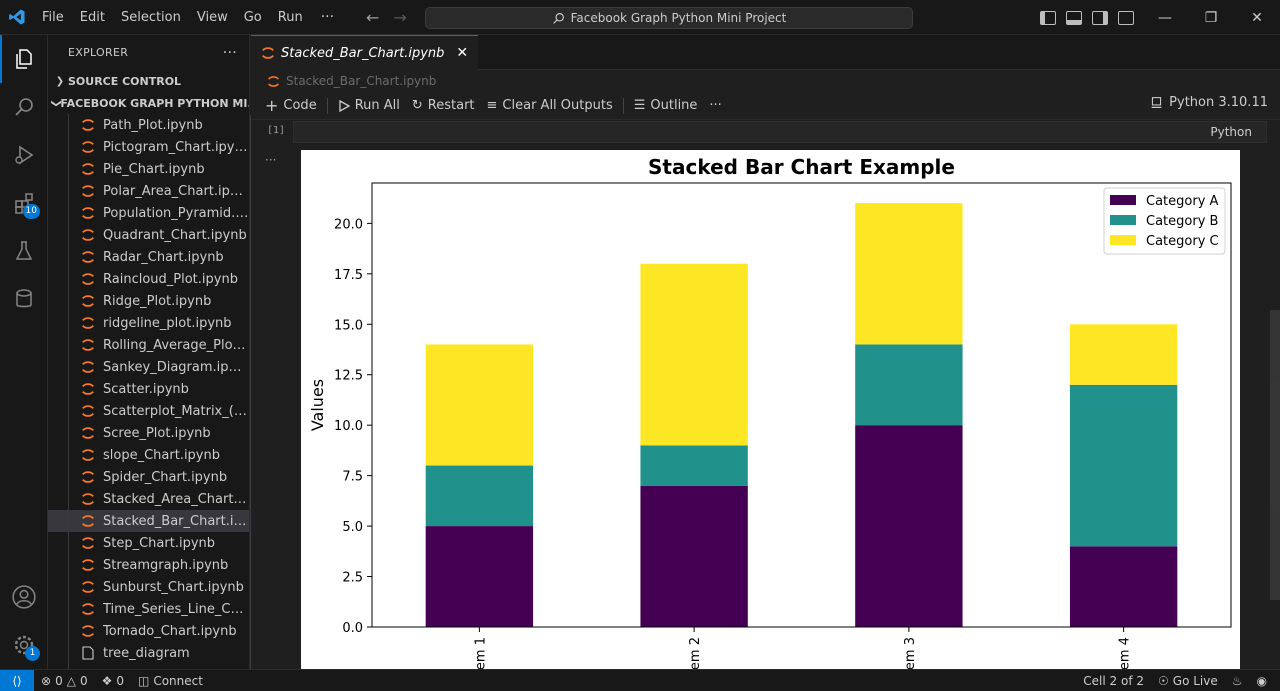  I want to click on clear-outputs-button: ≡ Clear All Outputs, so click(550, 105).